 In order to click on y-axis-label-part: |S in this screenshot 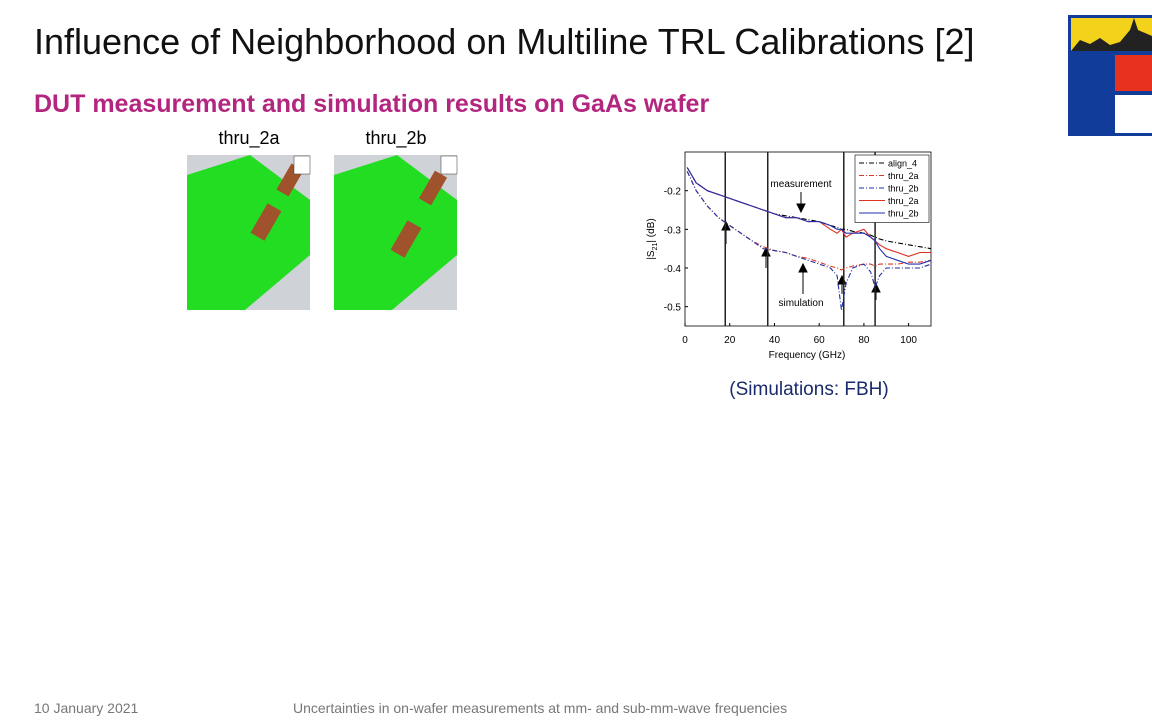, I will do `click(651, 255)`.